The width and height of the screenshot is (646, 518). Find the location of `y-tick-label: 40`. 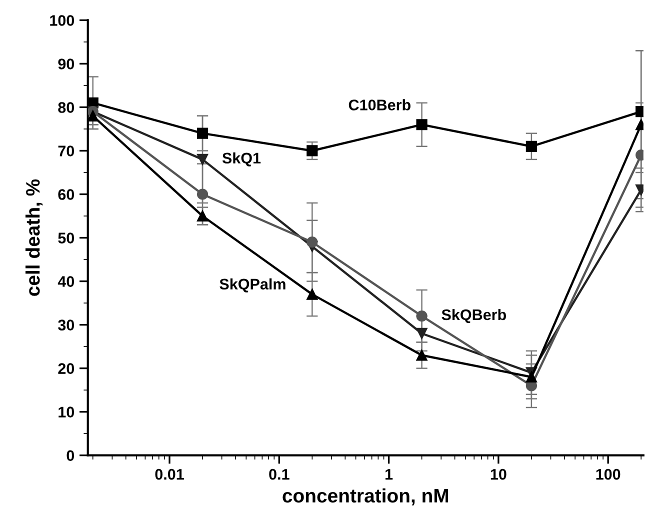

y-tick-label: 40 is located at coordinates (66, 281).